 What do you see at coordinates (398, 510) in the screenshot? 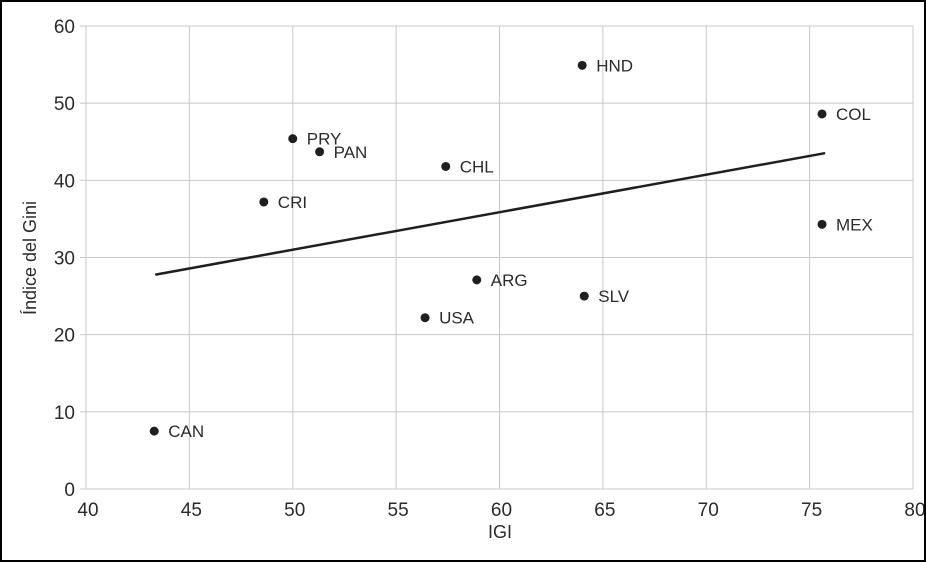
I see `x-tick-label: 55` at bounding box center [398, 510].